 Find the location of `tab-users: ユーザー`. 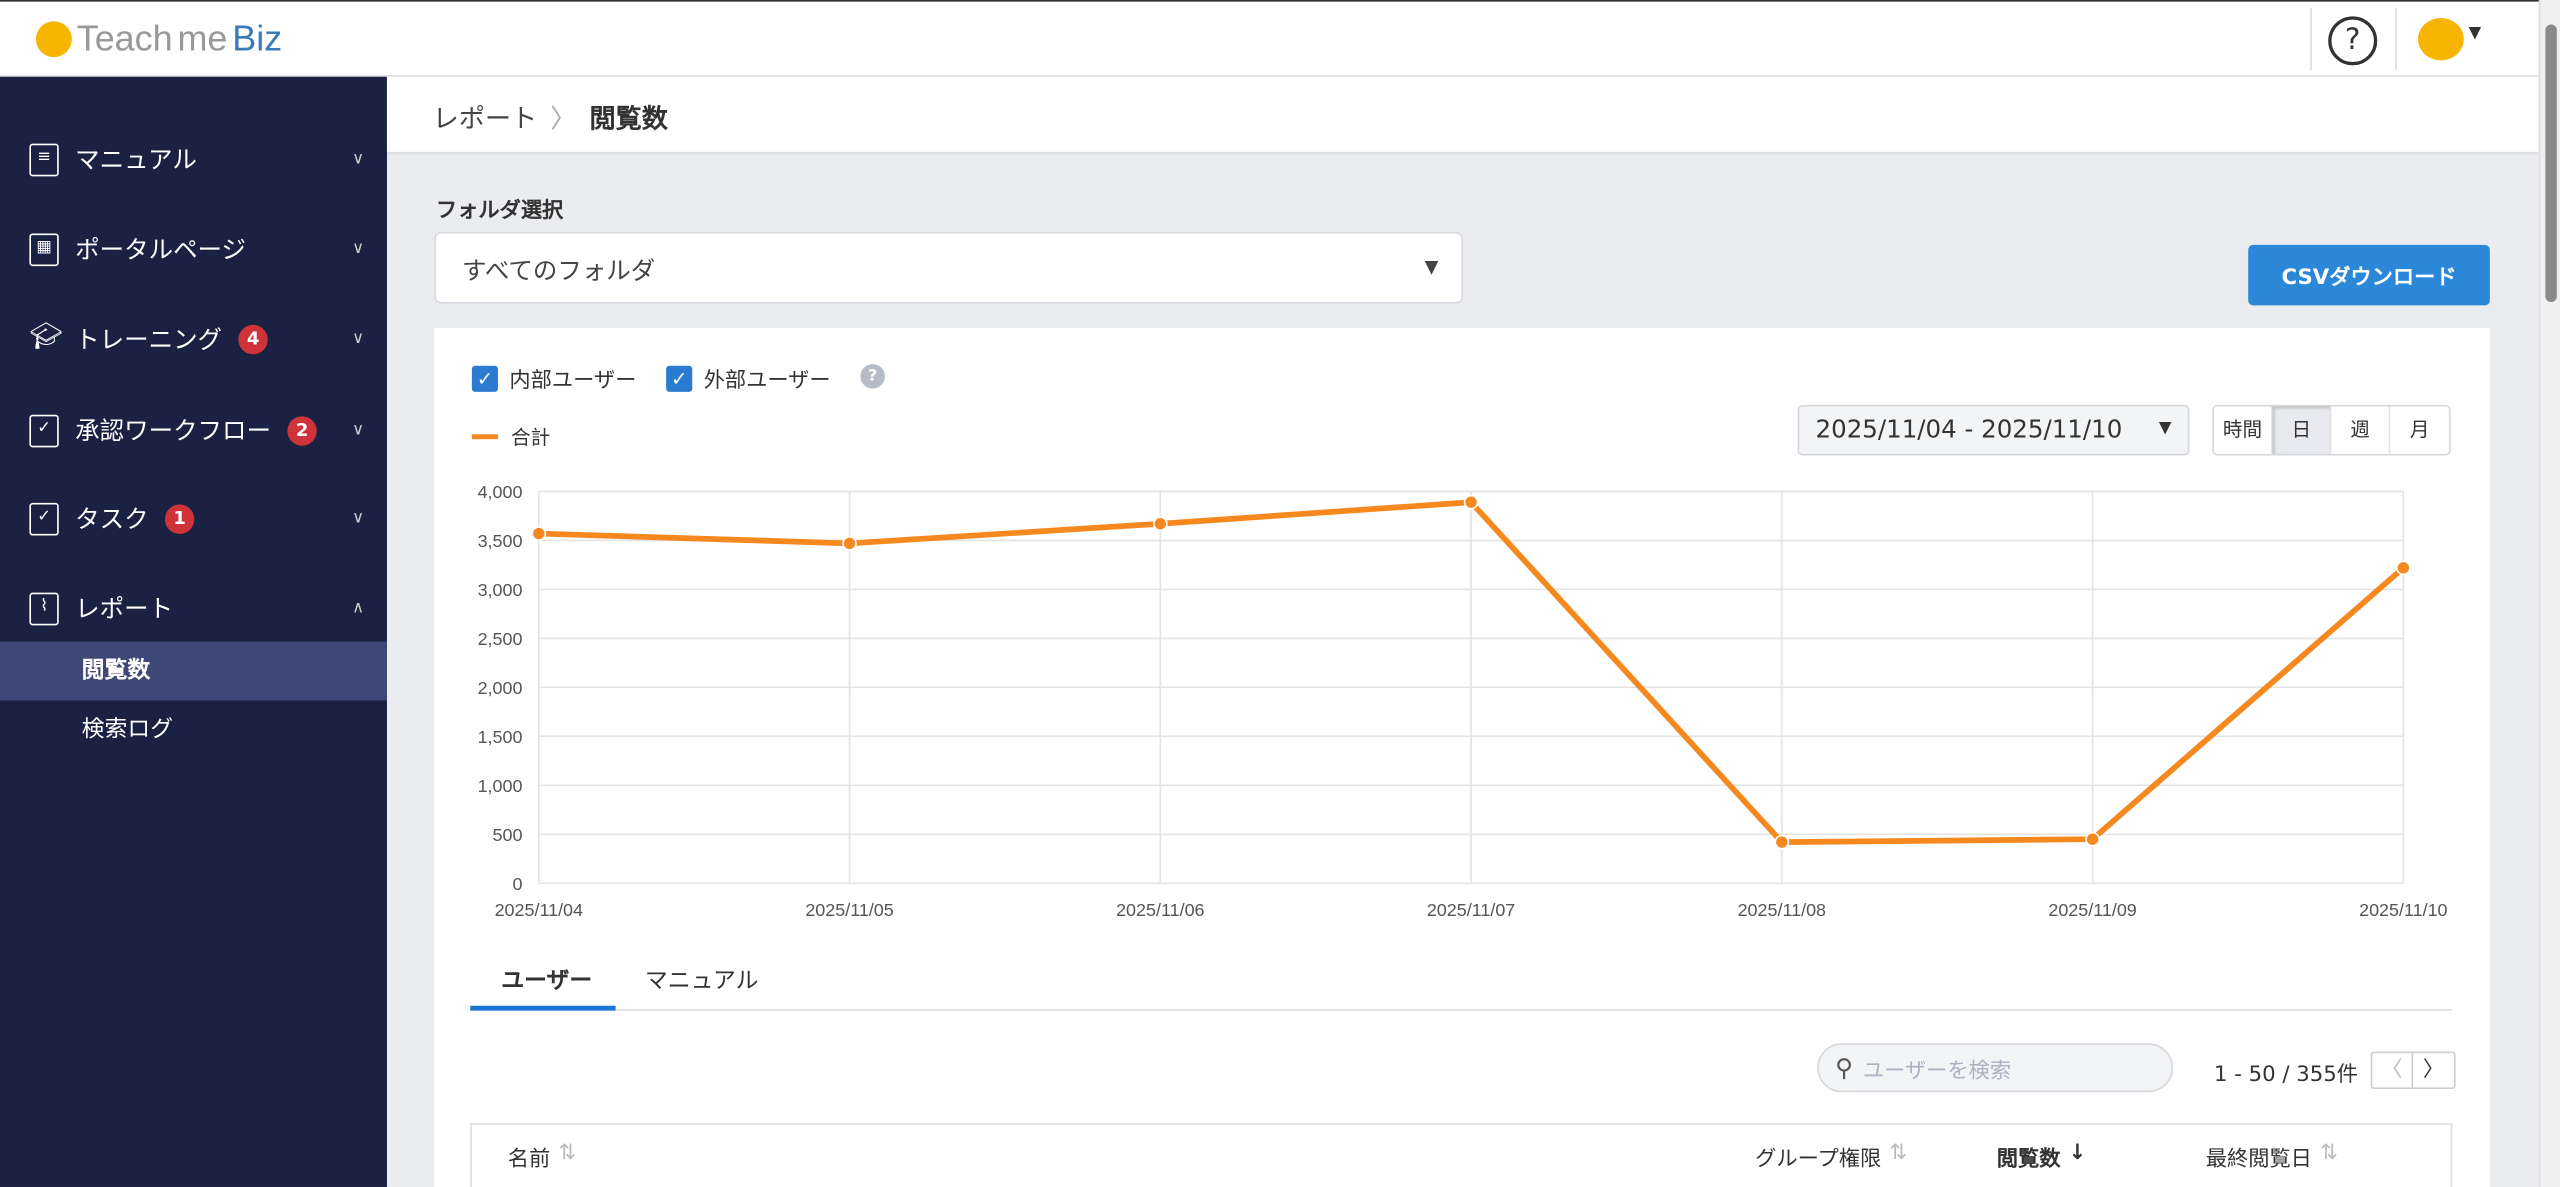

tab-users: ユーザー is located at coordinates (547, 981).